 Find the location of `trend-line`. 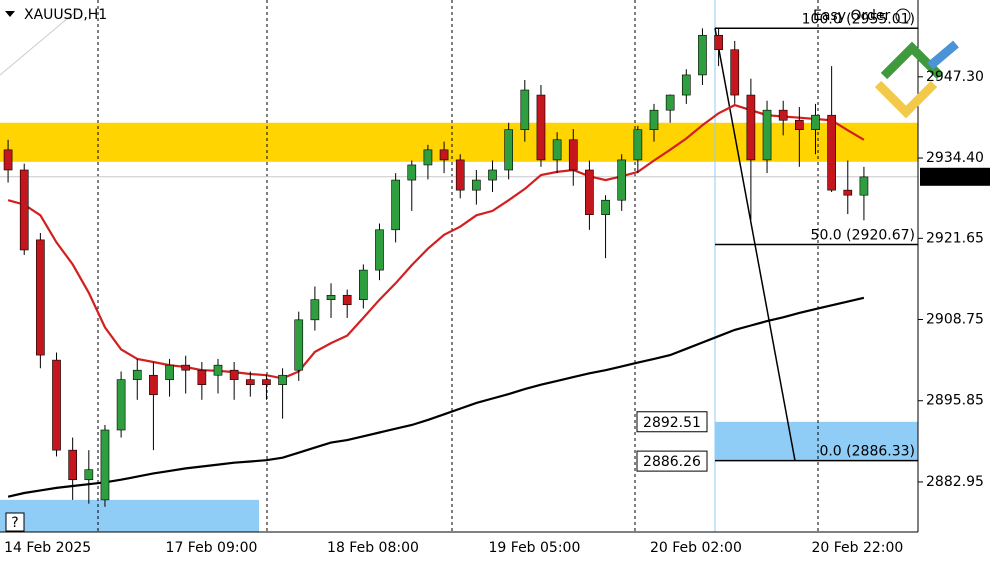

trend-line is located at coordinates (40, 41).